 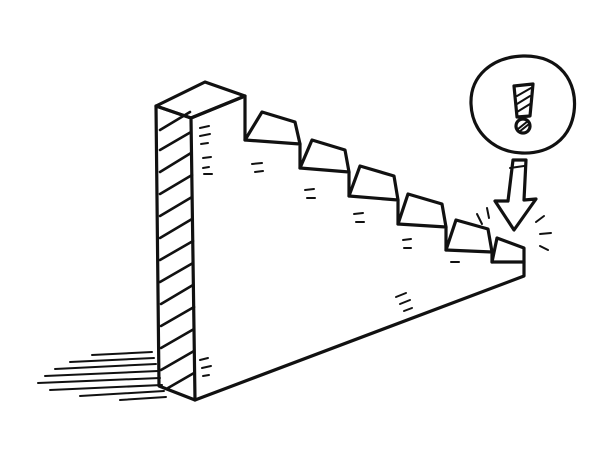 What do you see at coordinates (102, 376) in the screenshot?
I see `ground-shadow` at bounding box center [102, 376].